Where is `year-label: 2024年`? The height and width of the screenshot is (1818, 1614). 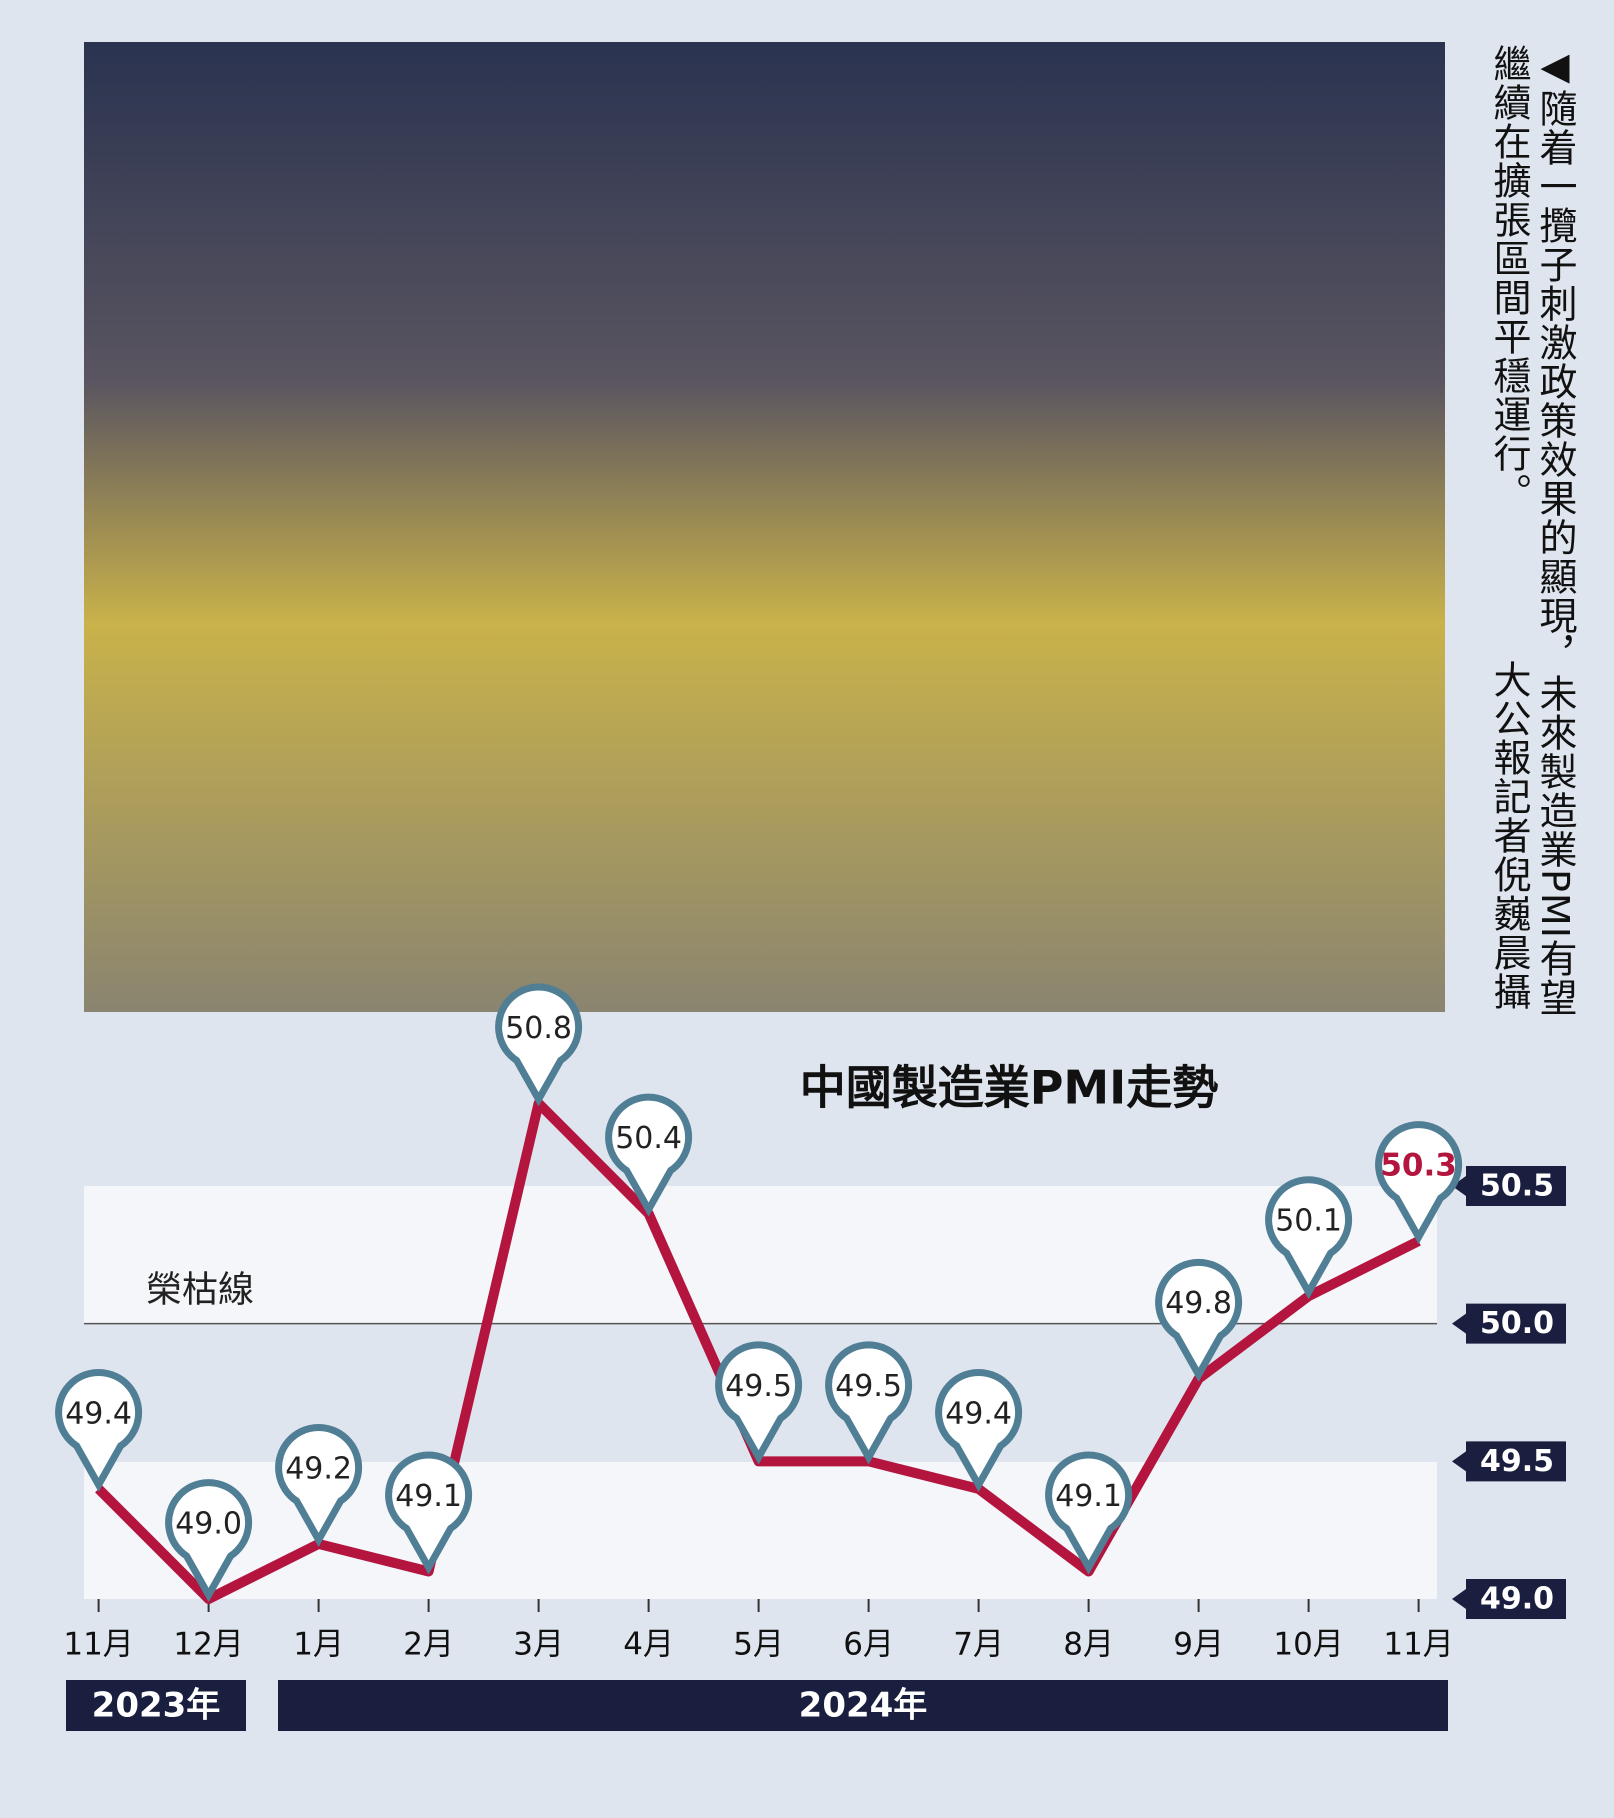
year-label: 2024年 is located at coordinates (863, 1706).